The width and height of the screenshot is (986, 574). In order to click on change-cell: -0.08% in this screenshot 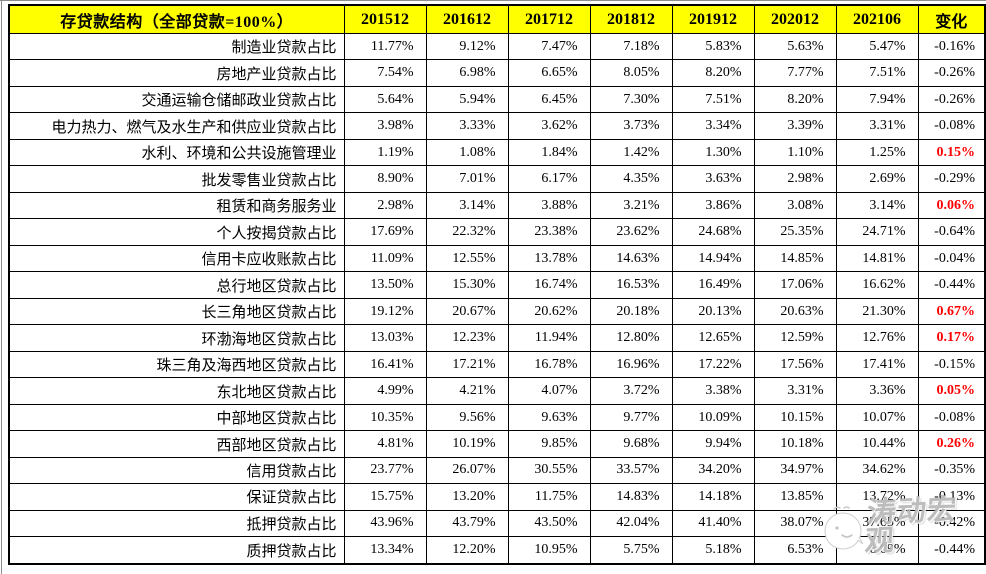, I will do `click(951, 126)`.